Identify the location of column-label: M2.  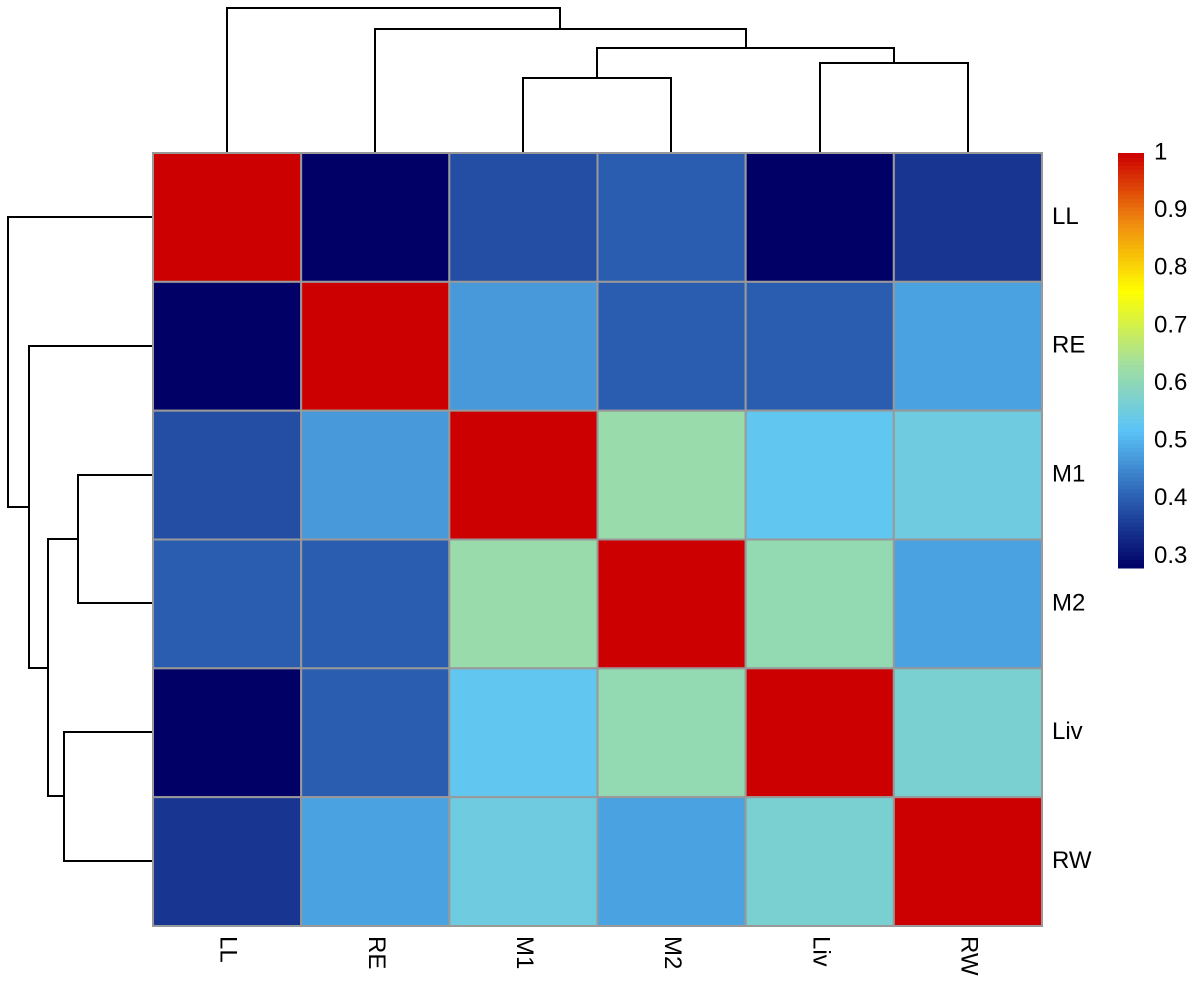
(672, 952).